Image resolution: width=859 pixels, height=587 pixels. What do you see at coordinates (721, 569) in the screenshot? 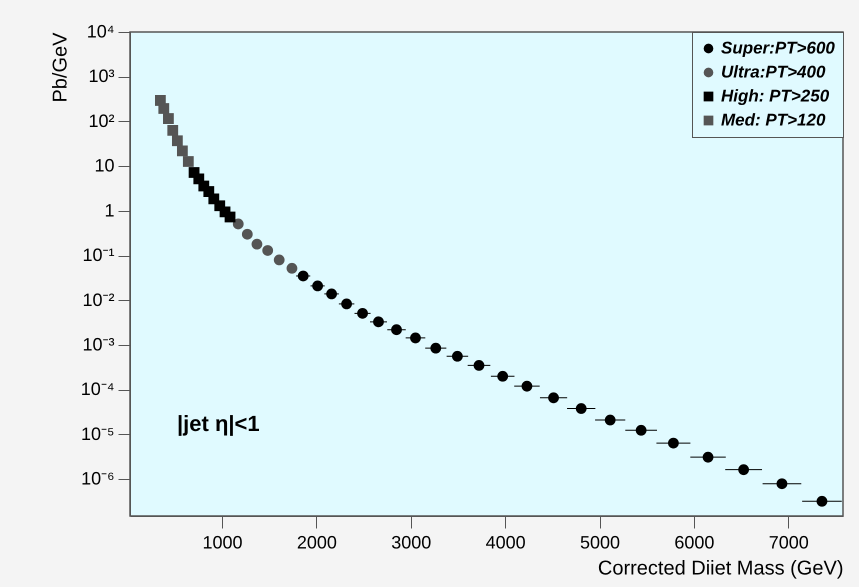
I see `x-axis-title: Corrected Diiet Mass (GeV)` at bounding box center [721, 569].